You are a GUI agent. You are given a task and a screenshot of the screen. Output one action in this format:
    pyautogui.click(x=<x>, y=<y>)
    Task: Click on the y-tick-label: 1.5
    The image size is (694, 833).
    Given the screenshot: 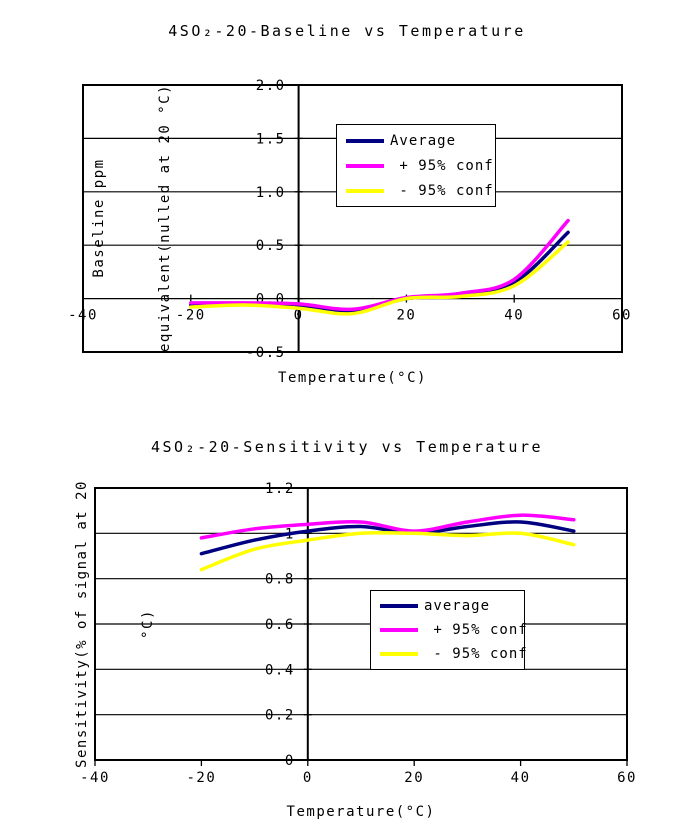 What is the action you would take?
    pyautogui.click(x=271, y=139)
    